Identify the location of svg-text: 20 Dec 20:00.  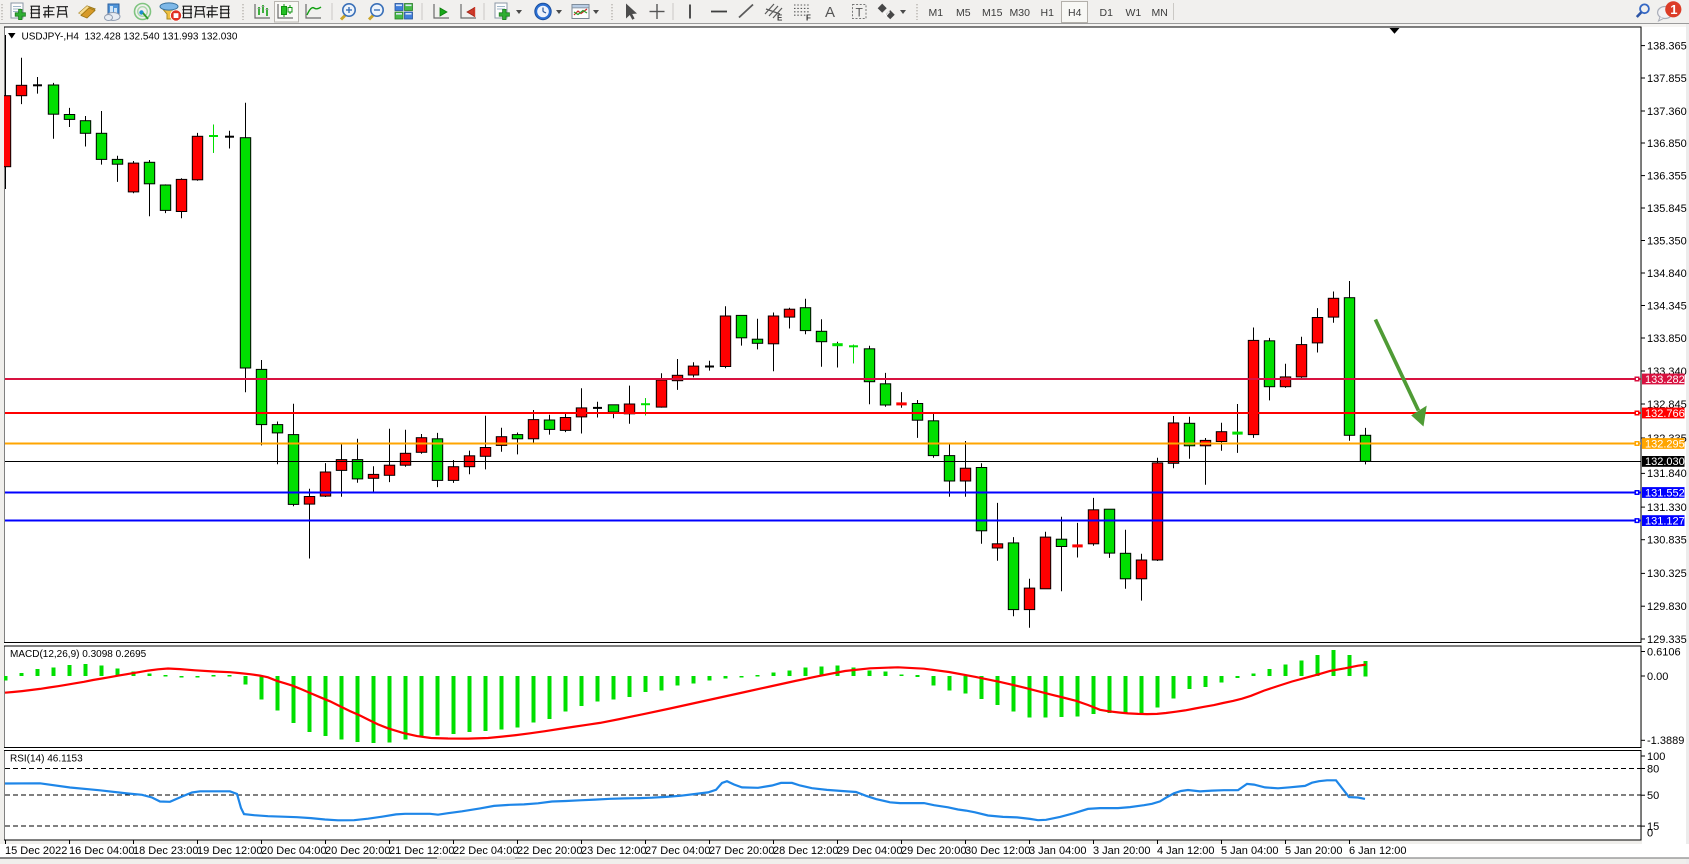
(357, 851).